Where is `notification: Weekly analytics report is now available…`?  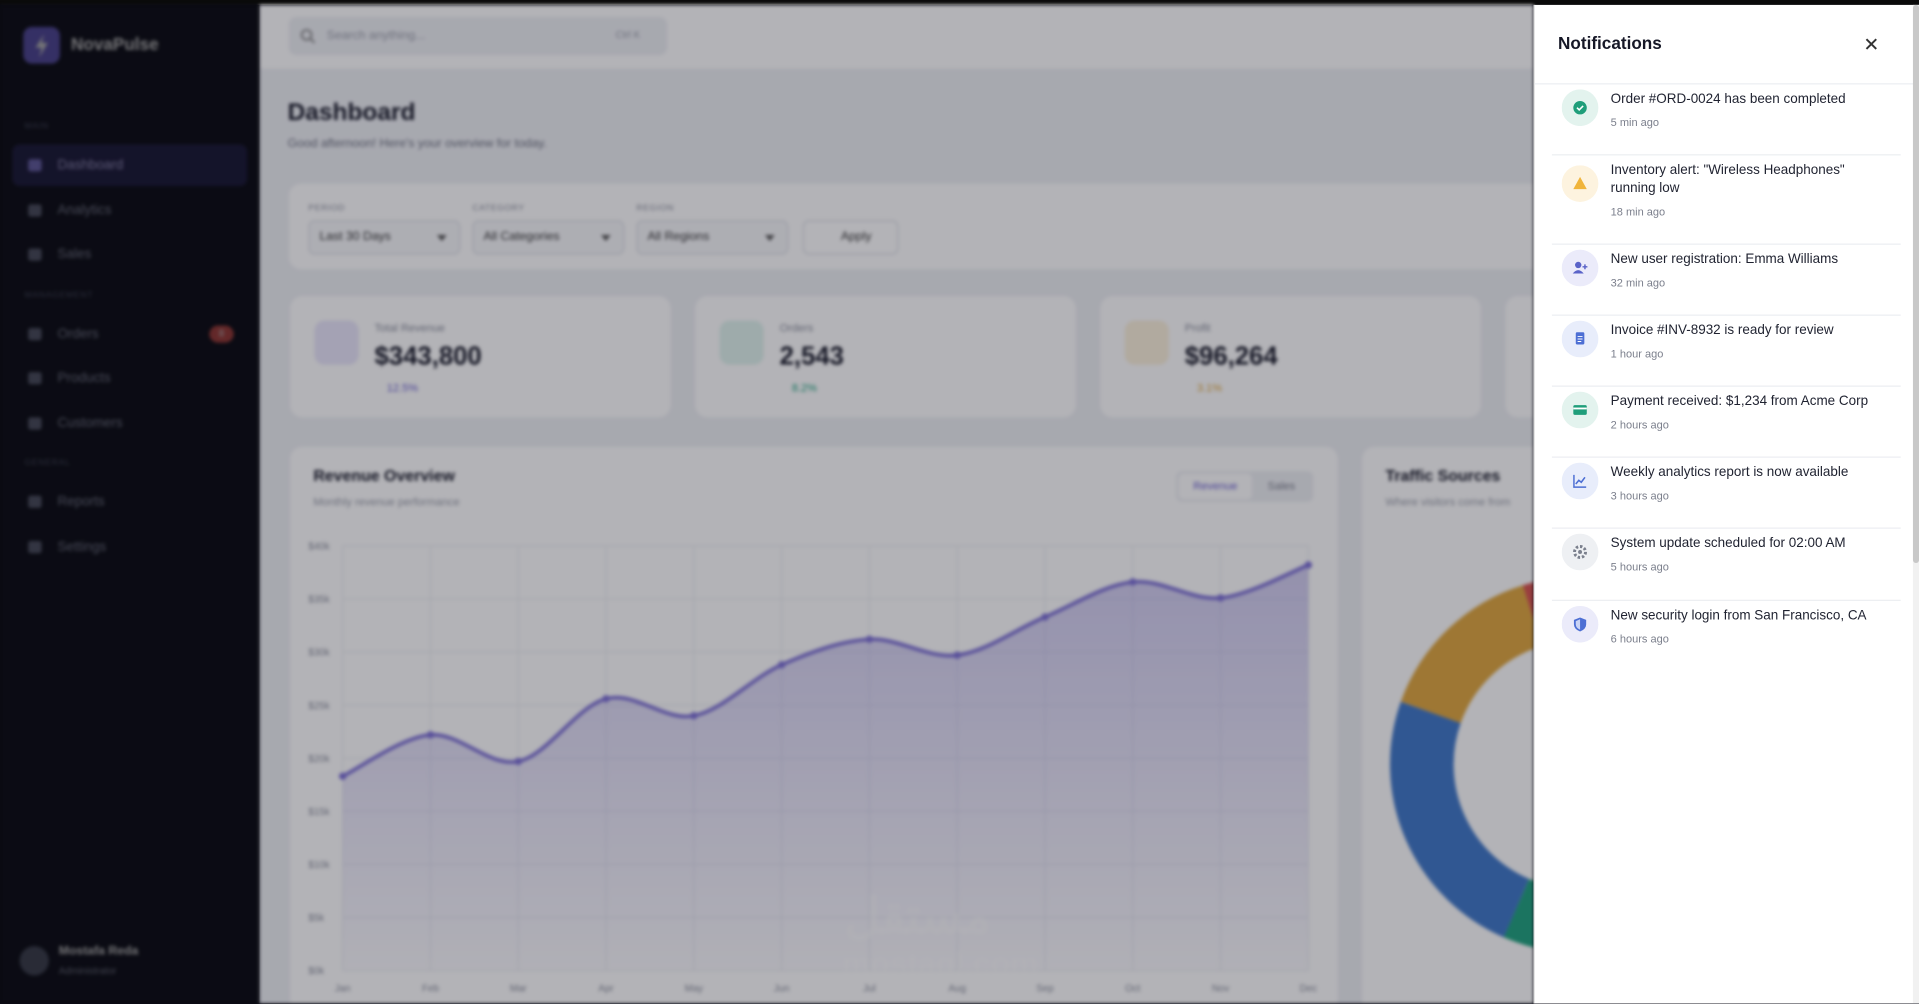
notification: Weekly analytics report is now available… is located at coordinates (1726, 493).